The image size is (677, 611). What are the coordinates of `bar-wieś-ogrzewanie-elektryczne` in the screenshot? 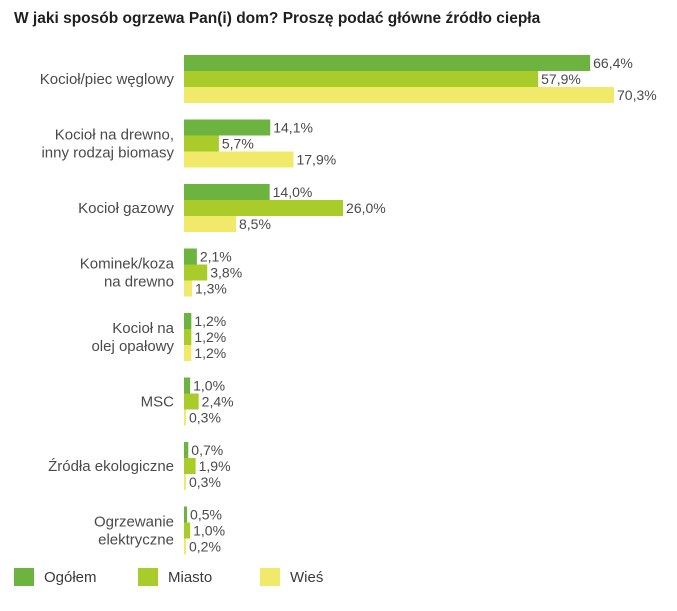 It's located at (185, 546).